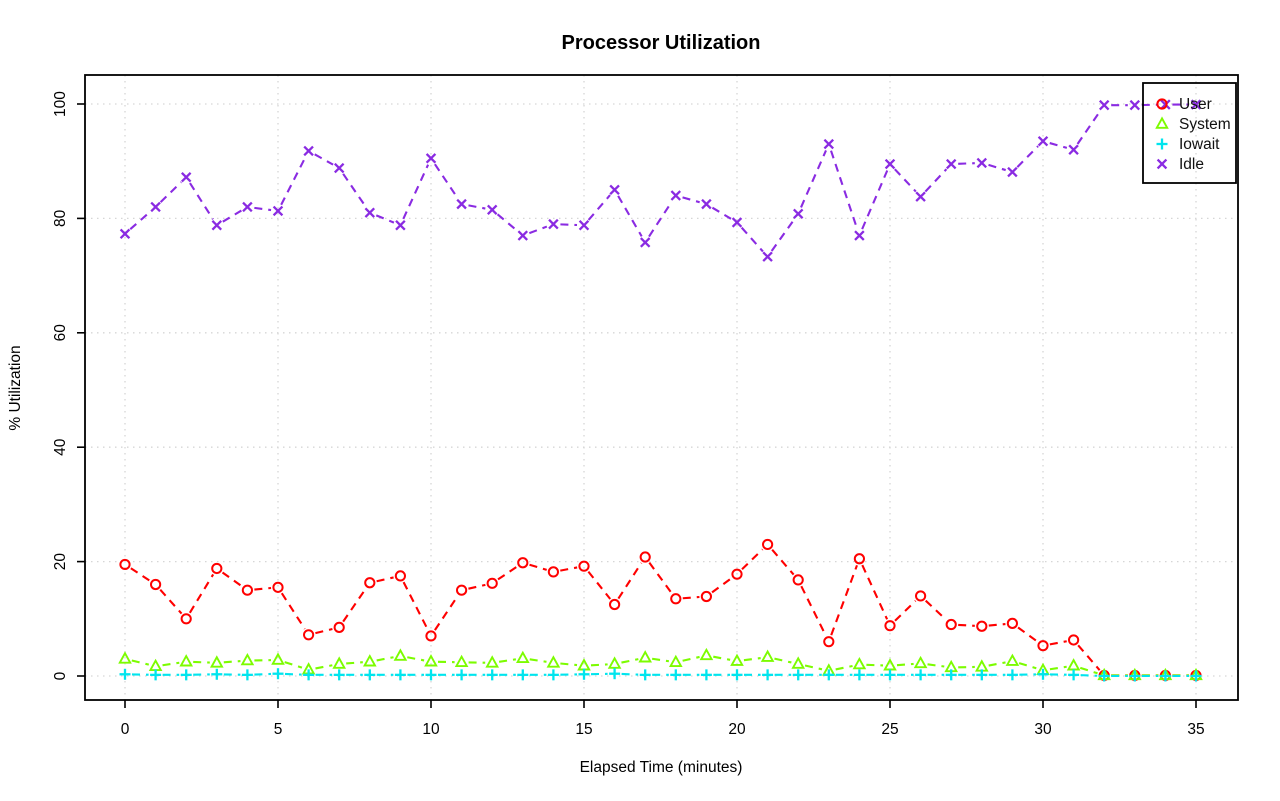 This screenshot has width=1280, height=801. I want to click on x-axis-title: Elapsed Time (minutes), so click(661, 767).